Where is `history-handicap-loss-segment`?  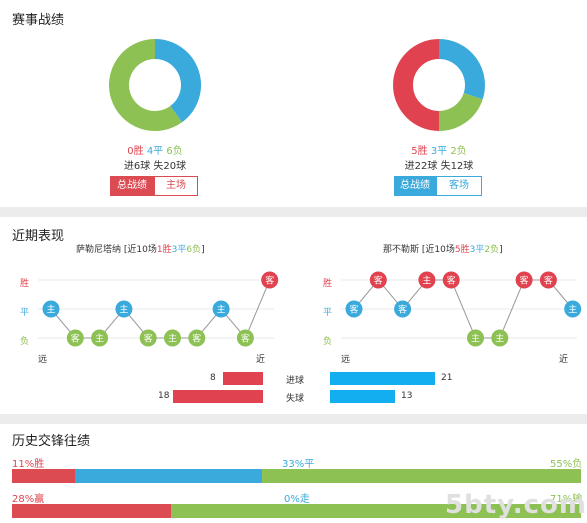
history-handicap-loss-segment is located at coordinates (376, 511).